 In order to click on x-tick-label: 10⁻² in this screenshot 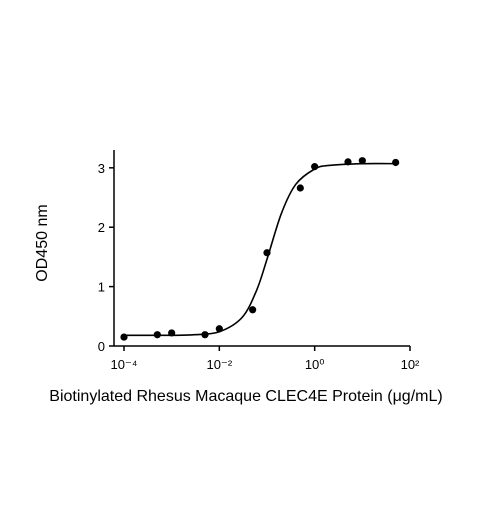, I will do `click(220, 364)`.